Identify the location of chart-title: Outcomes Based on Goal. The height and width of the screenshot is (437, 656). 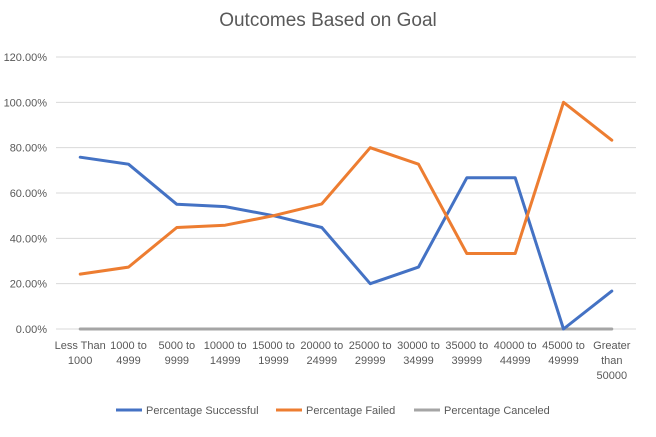
(328, 20).